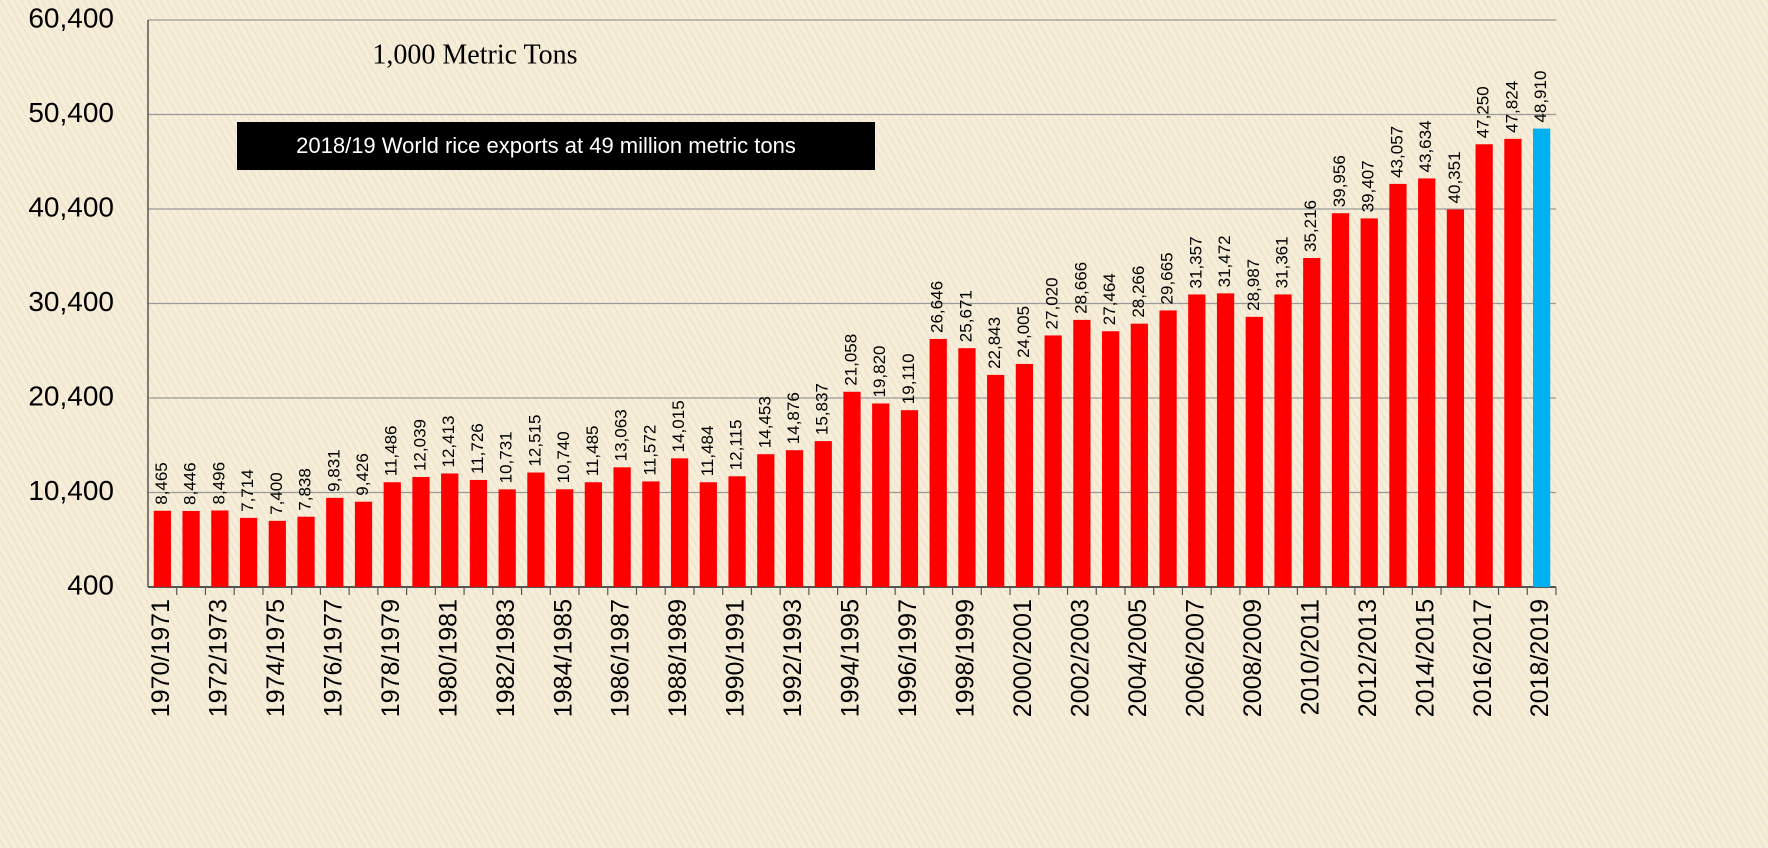  Describe the element at coordinates (506, 658) in the screenshot. I see `x-tick-label: 1982/1983` at that location.